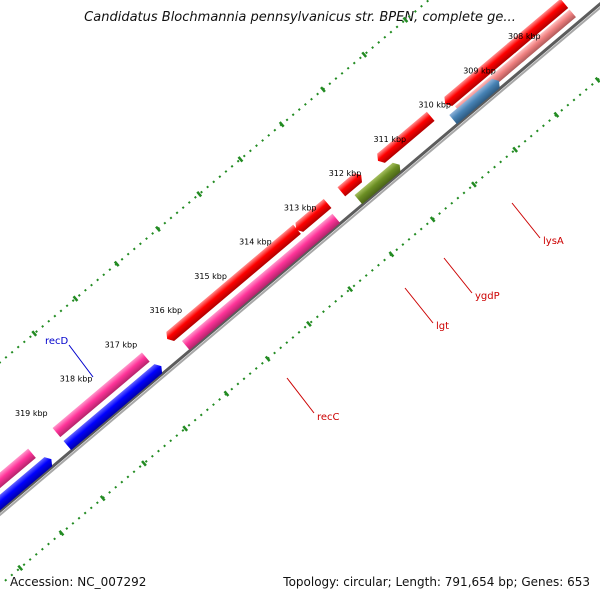 This screenshot has height=600, width=600. What do you see at coordinates (76, 379) in the screenshot?
I see `ruler-label: 318 kbp` at bounding box center [76, 379].